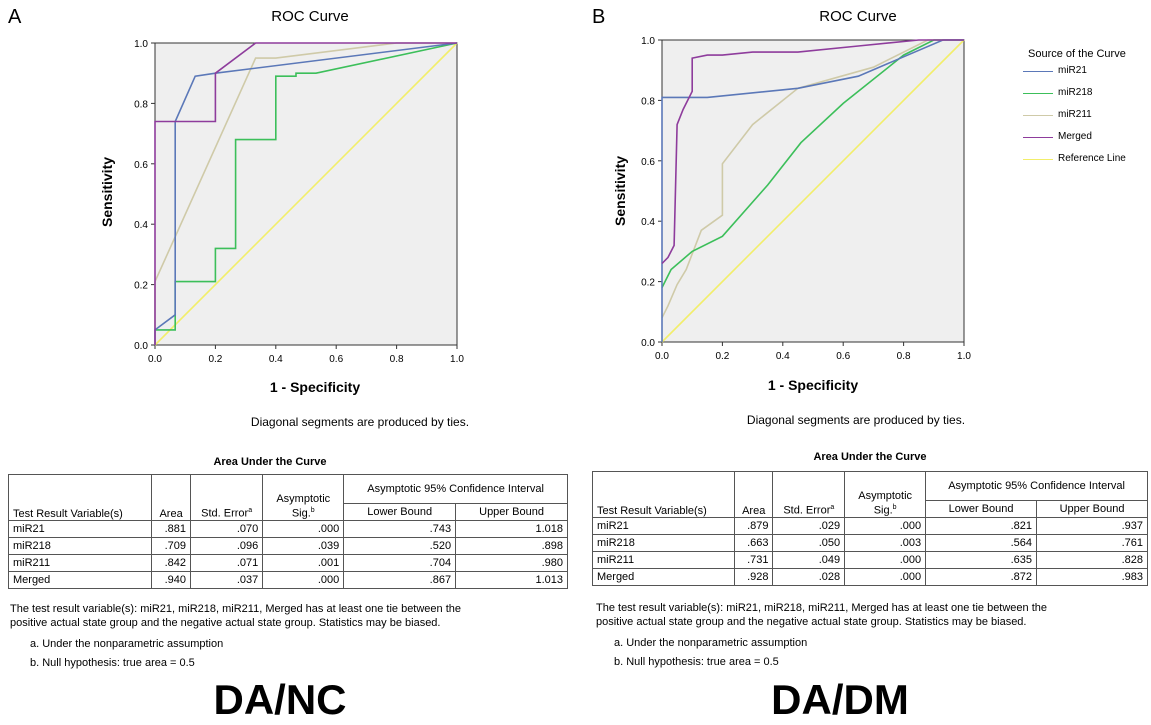 This screenshot has width=1151, height=725. I want to click on panel-a-footnote-a: a. Under the nonparametric assumption, so click(127, 644).